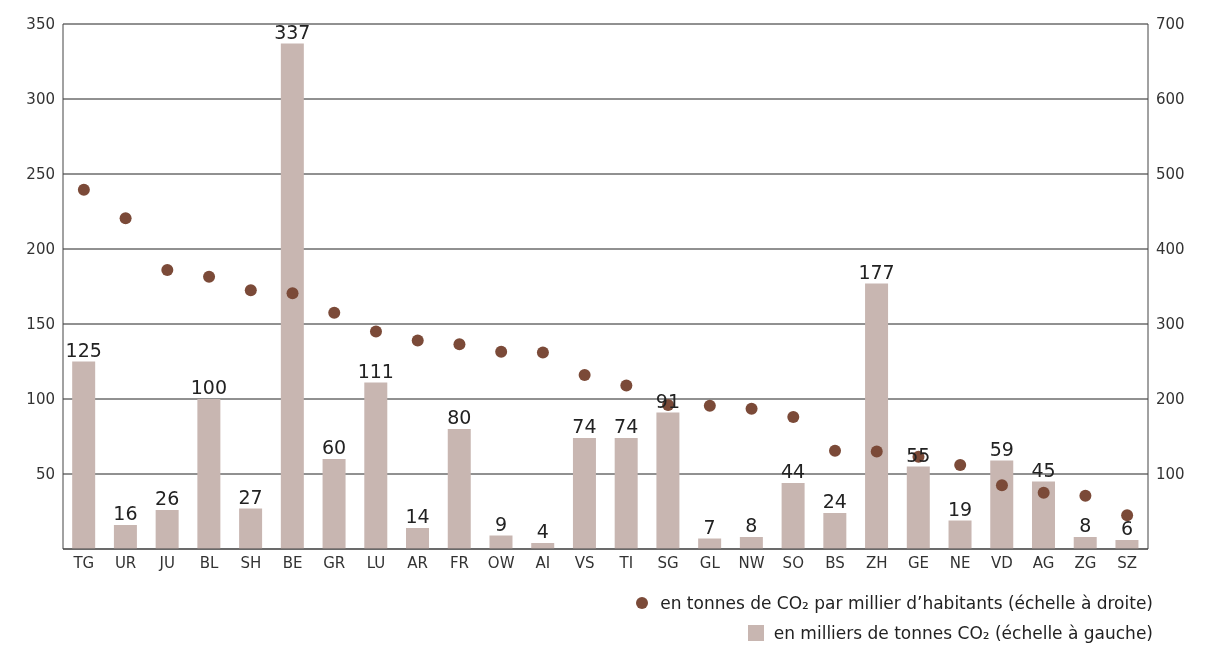  Describe the element at coordinates (1002, 562) in the screenshot. I see `x-tick-label: VD` at that location.